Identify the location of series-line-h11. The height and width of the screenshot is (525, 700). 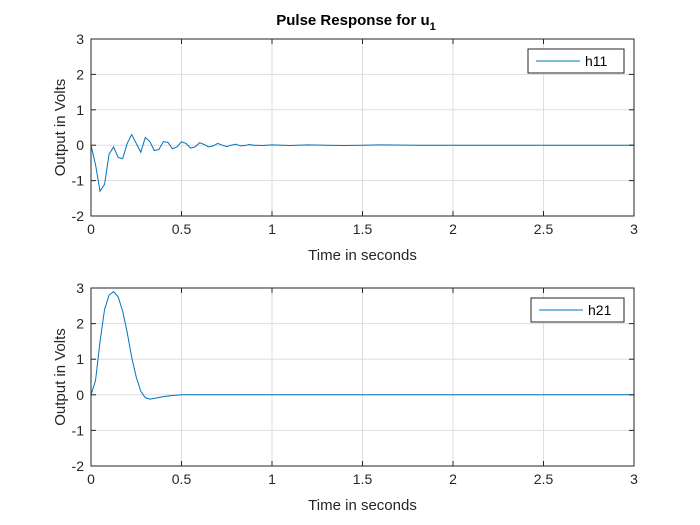
(362, 163).